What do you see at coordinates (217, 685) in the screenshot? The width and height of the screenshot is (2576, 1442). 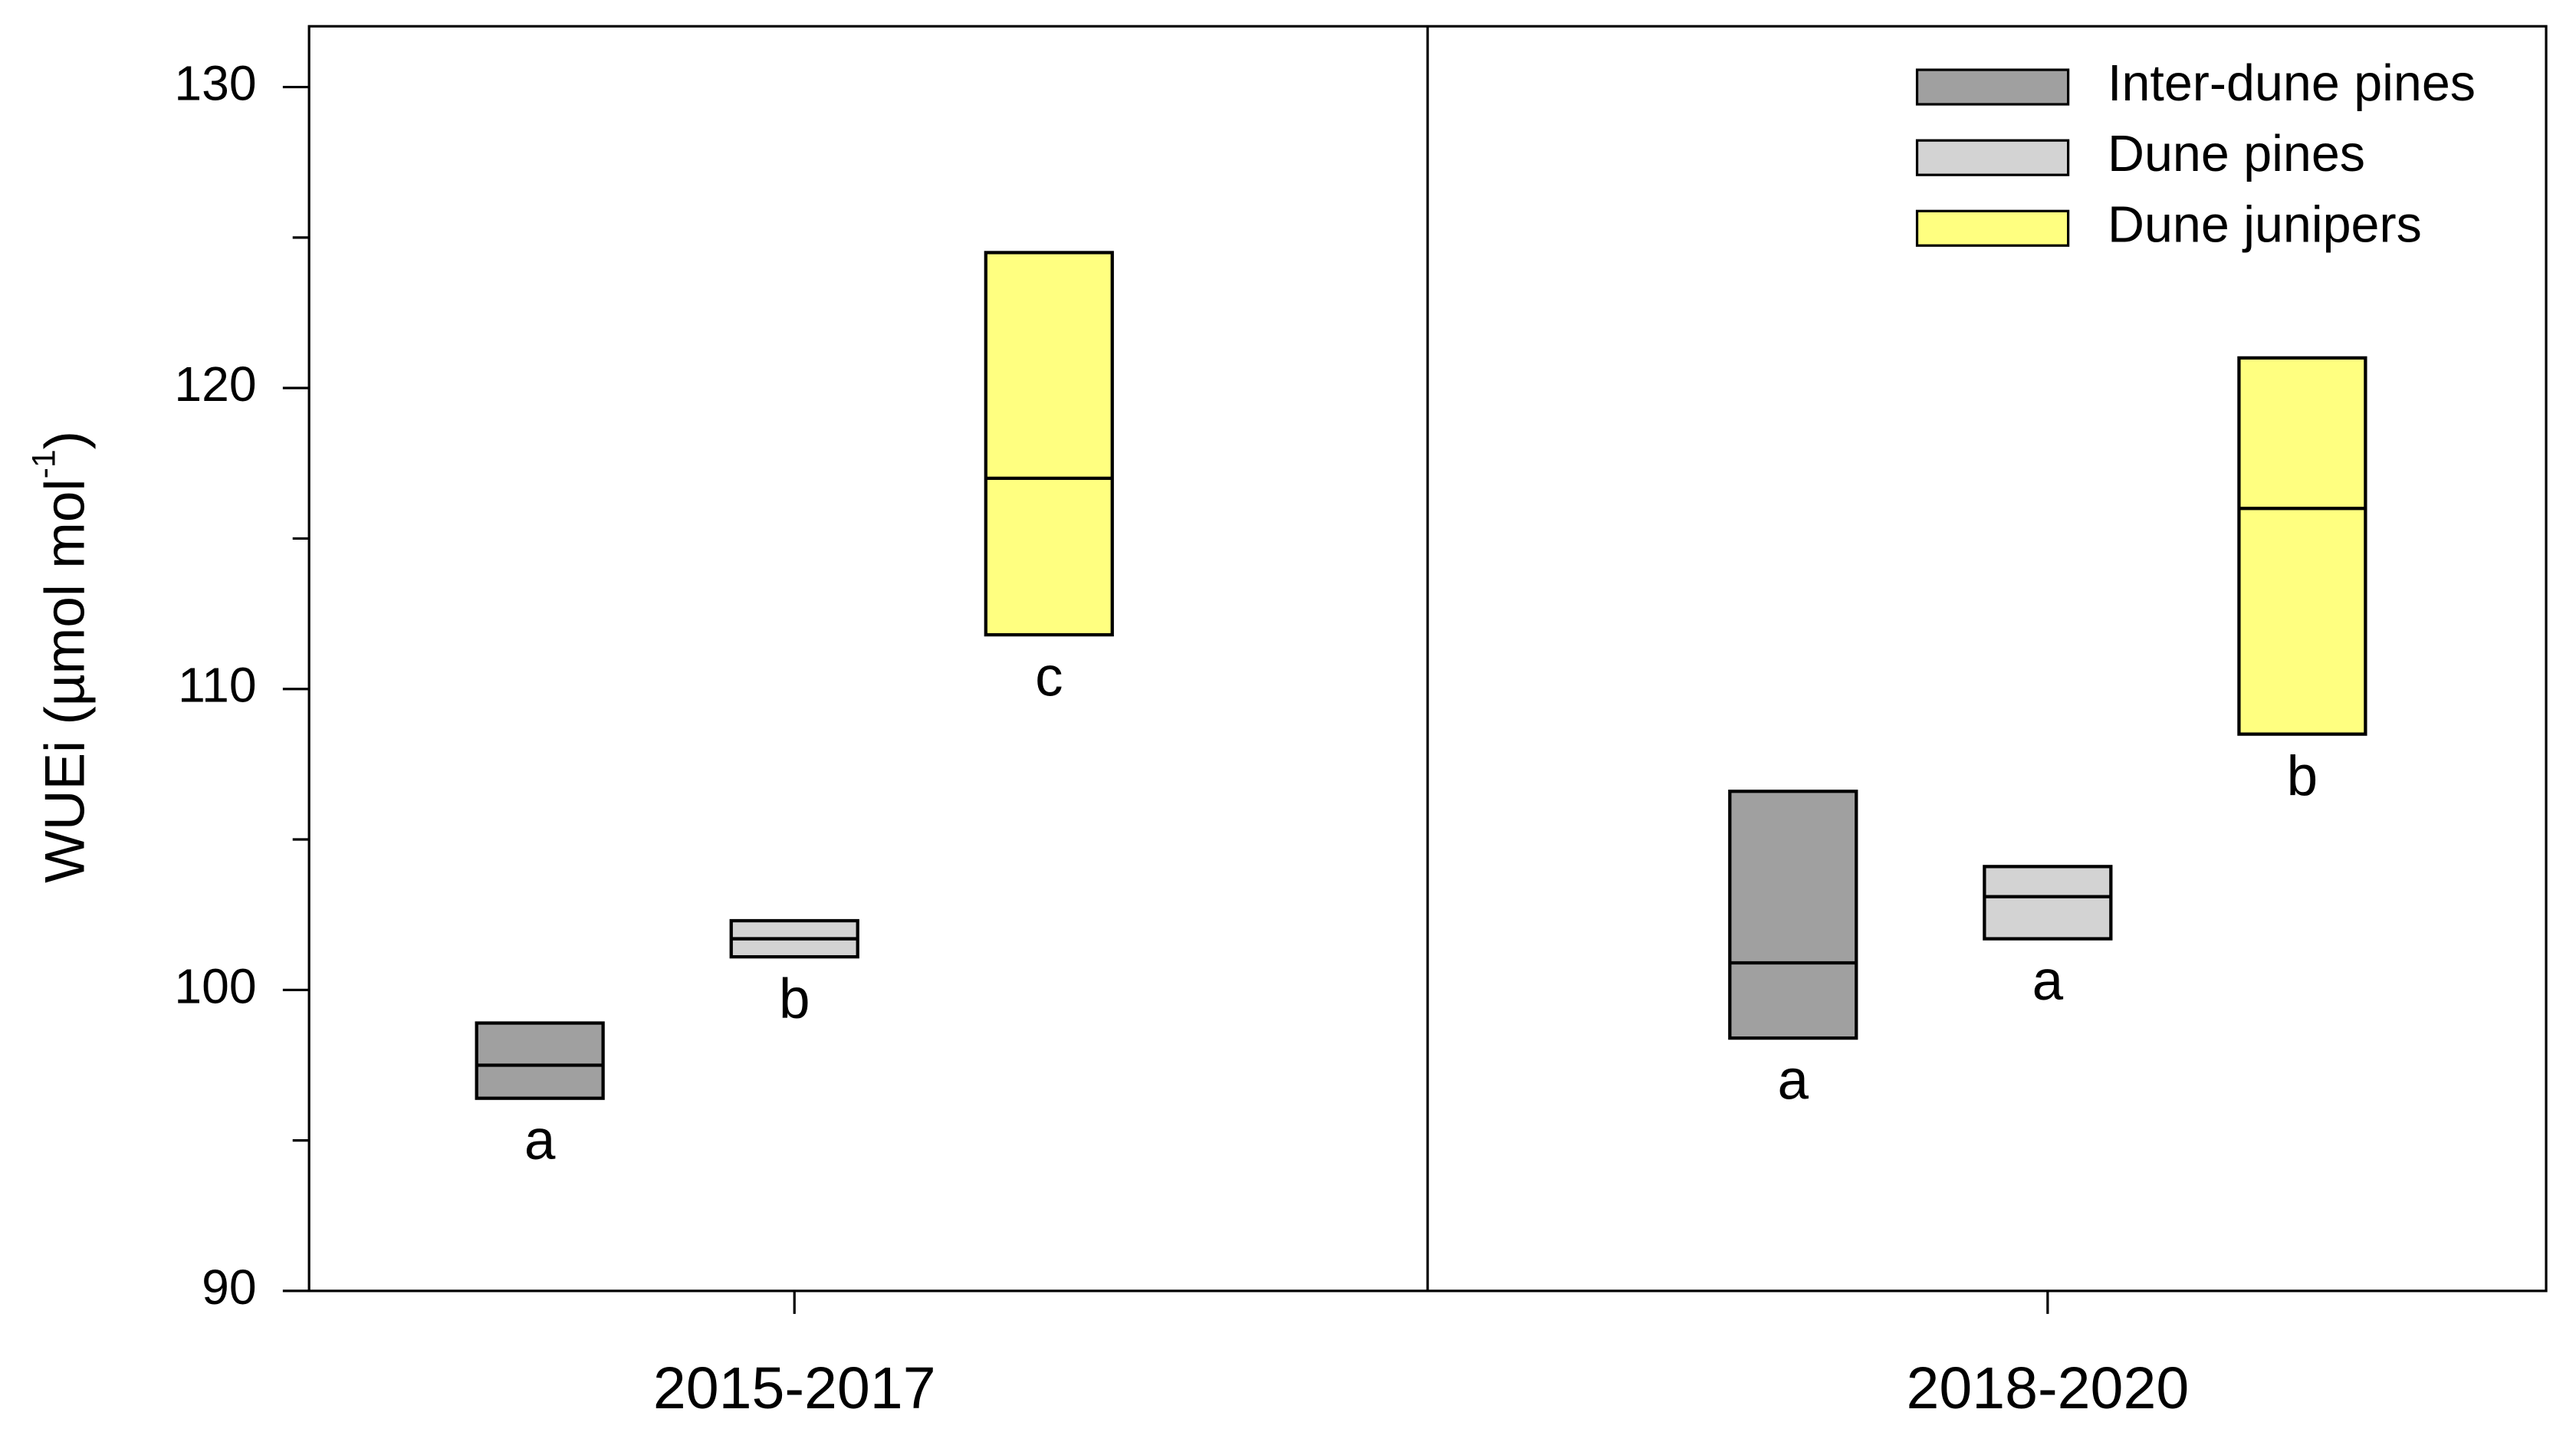 I see `y-tick-label: 110` at bounding box center [217, 685].